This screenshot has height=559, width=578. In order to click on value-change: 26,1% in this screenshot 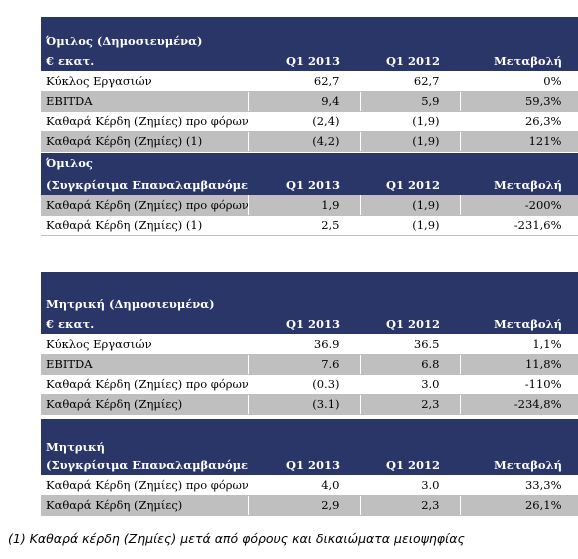, I will do `click(519, 505)`.